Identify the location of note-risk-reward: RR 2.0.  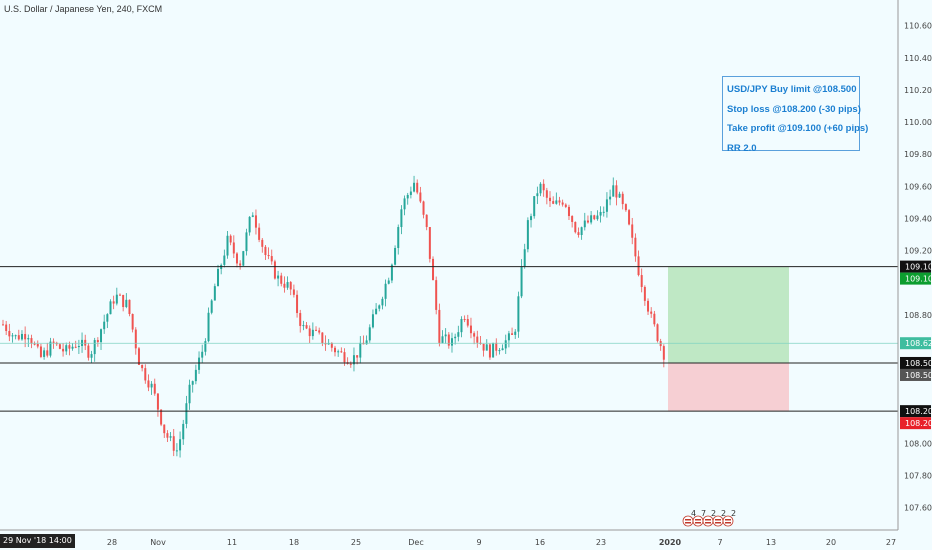
(742, 148).